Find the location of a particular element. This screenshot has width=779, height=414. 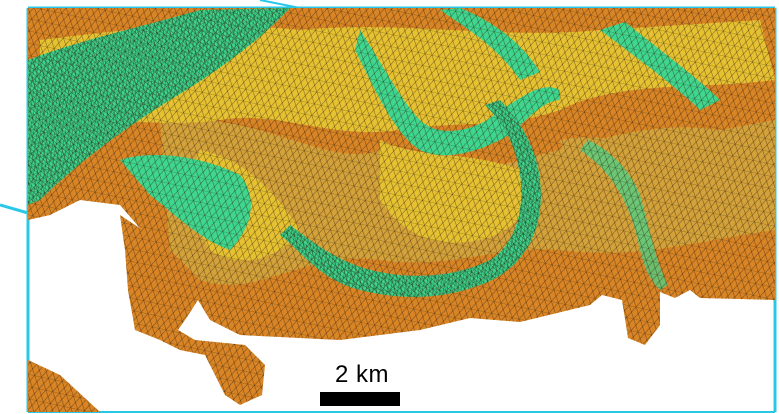

scale-bar-rect is located at coordinates (360, 399).